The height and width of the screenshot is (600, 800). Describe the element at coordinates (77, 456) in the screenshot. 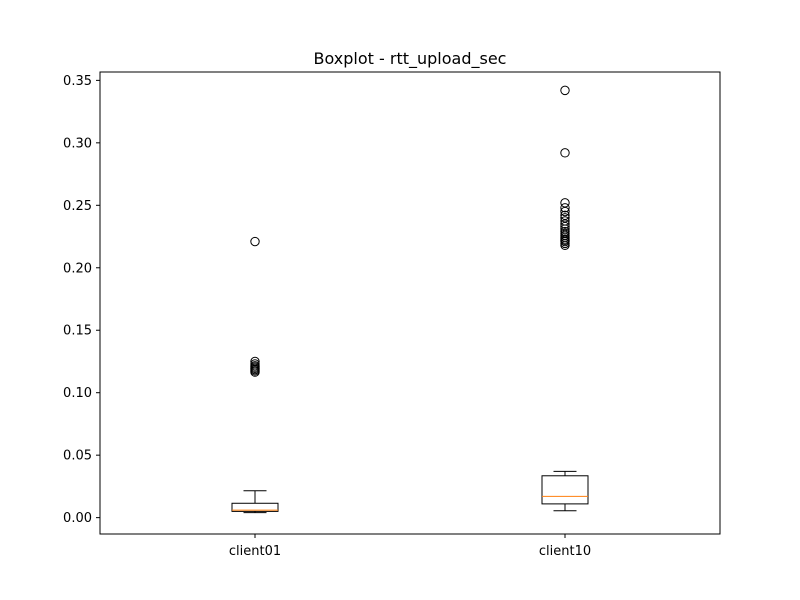

I see `y-tick-label: 0.05` at that location.